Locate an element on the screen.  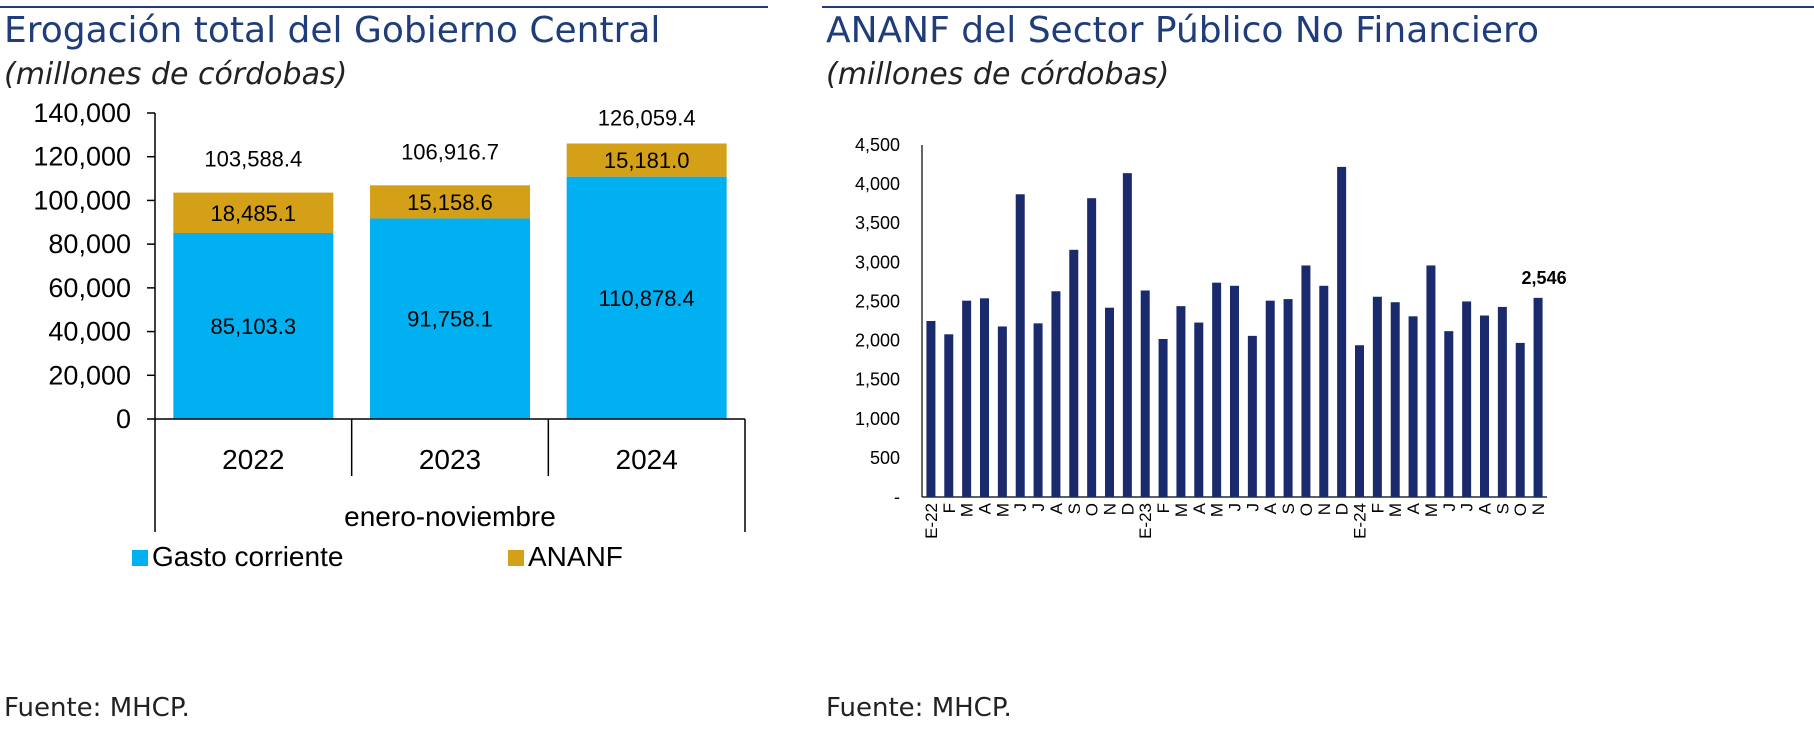
left-source-note: Fuente: MHCP. is located at coordinates (97, 708).